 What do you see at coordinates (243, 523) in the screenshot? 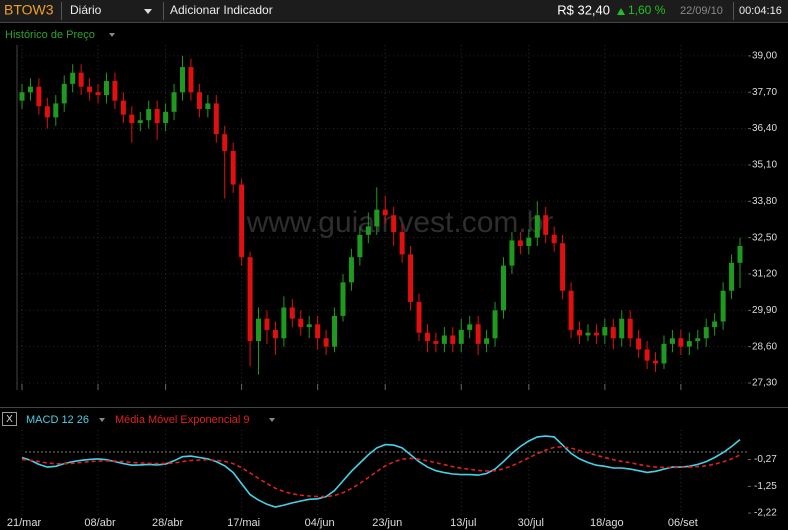
I see `x-tick-label: 17/mai` at bounding box center [243, 523].